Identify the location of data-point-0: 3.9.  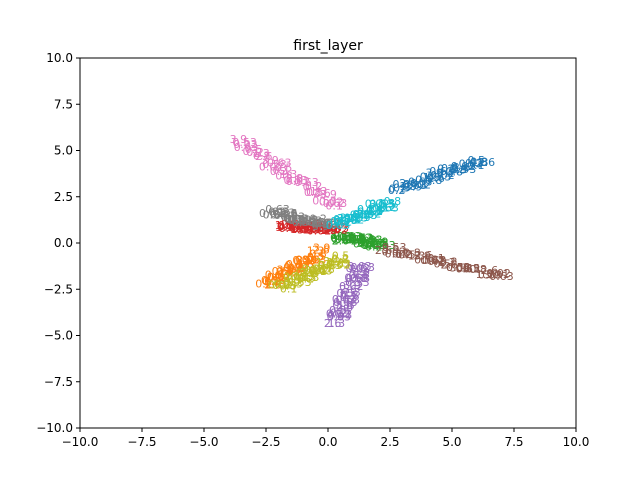
(459, 169).